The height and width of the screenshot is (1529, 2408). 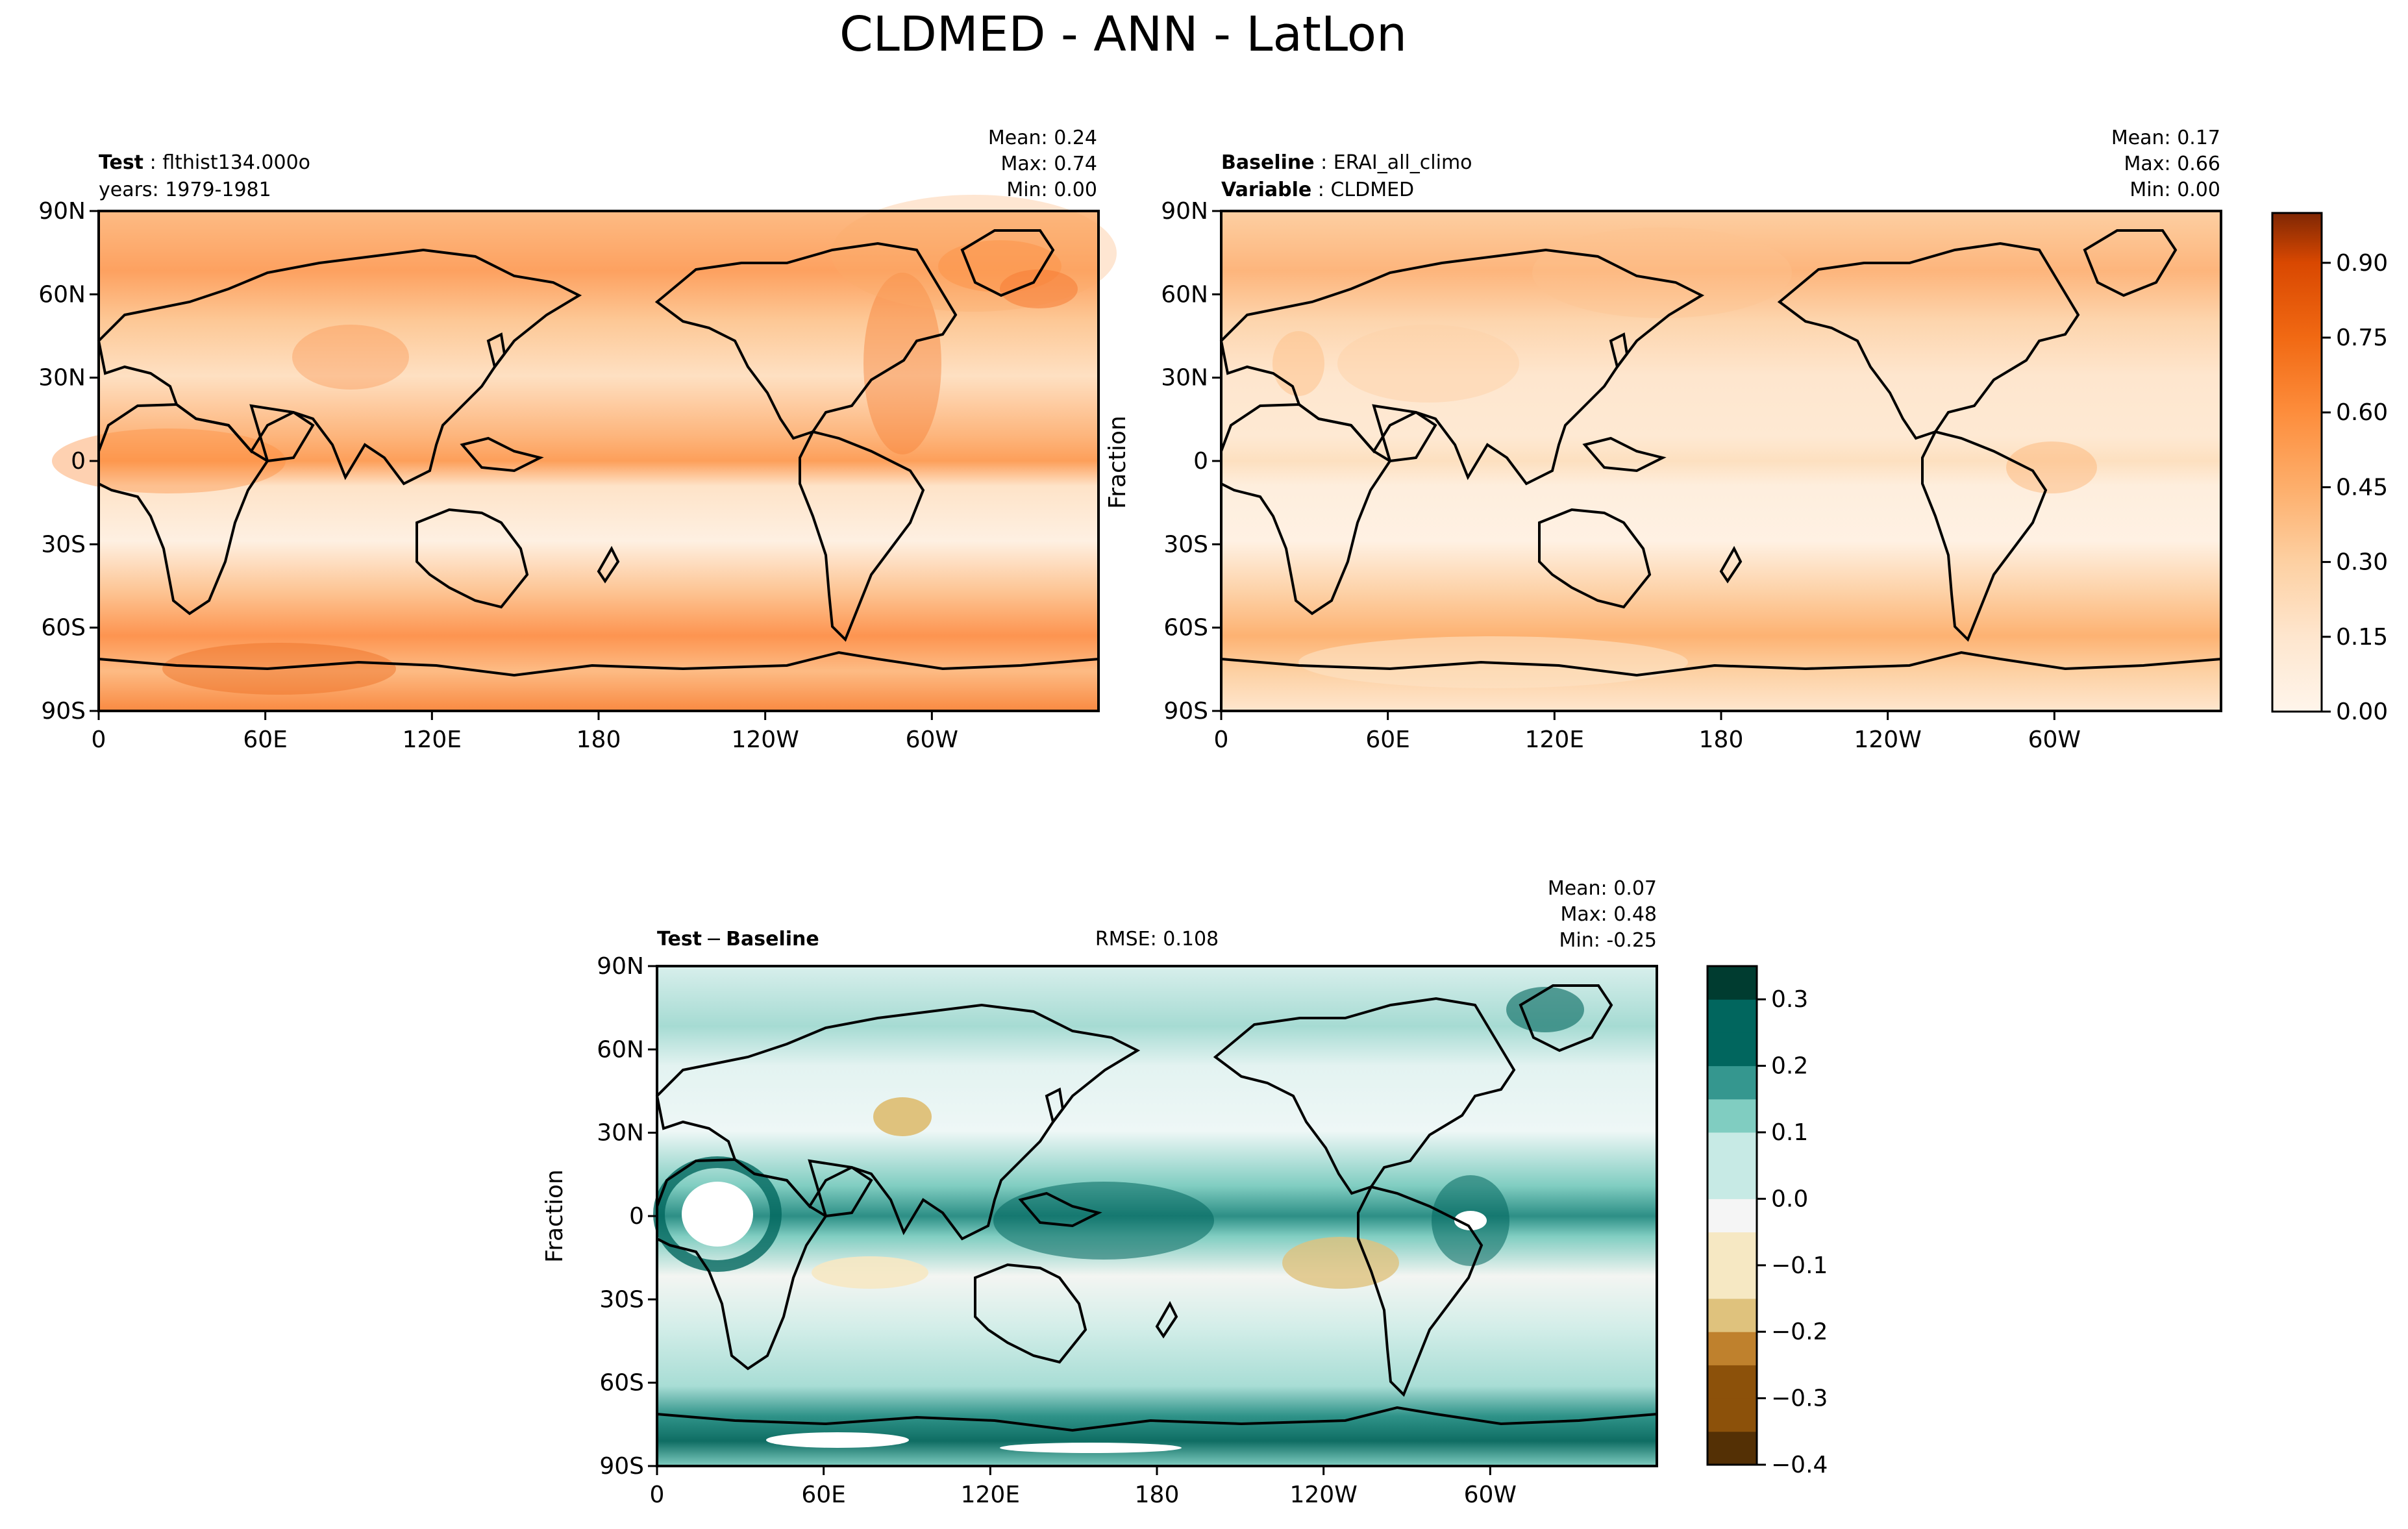 I want to click on colorbar-tick-label: 0.1, so click(x=1789, y=1132).